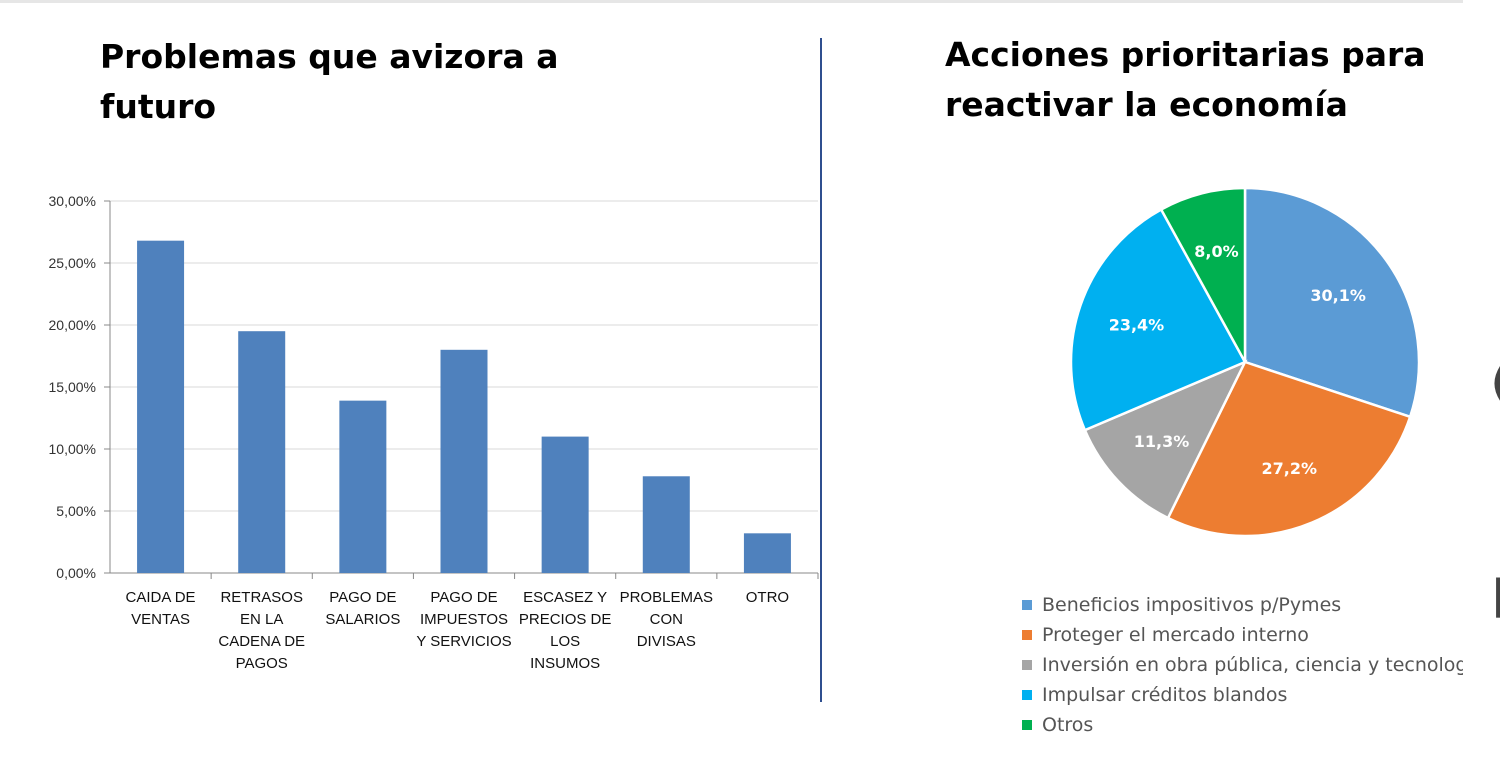 The image size is (1500, 761). What do you see at coordinates (72, 263) in the screenshot?
I see `y-tick-label: 25,00%` at bounding box center [72, 263].